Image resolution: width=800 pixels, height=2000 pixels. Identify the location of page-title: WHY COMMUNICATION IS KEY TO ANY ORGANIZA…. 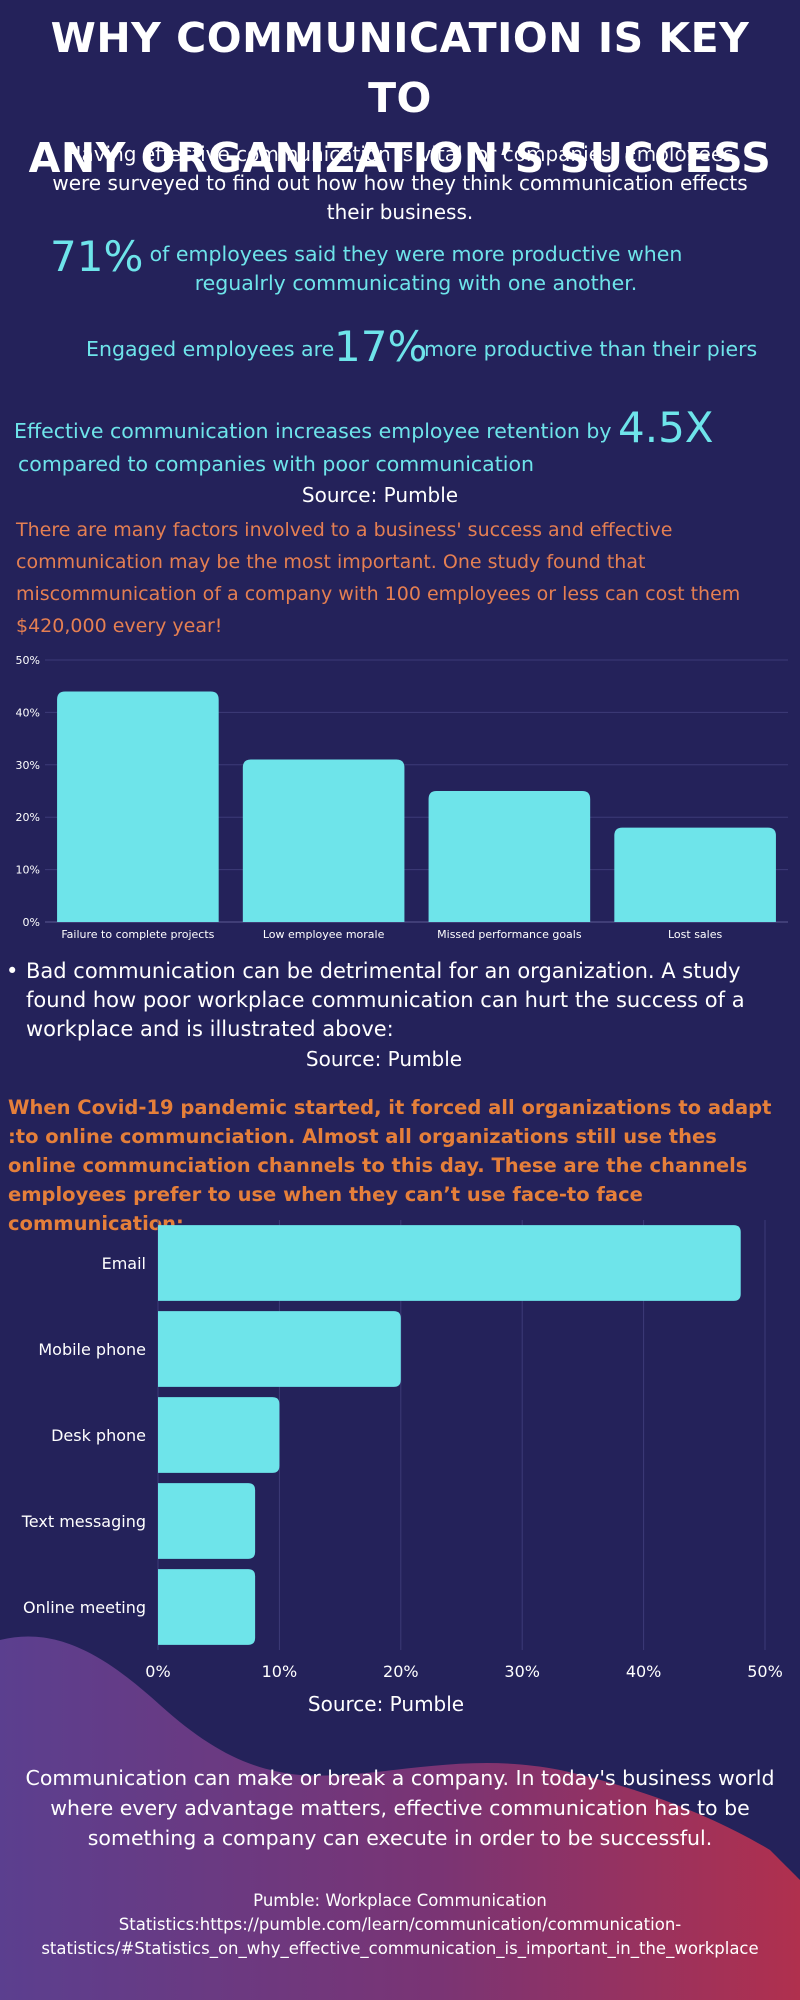
(400, 98).